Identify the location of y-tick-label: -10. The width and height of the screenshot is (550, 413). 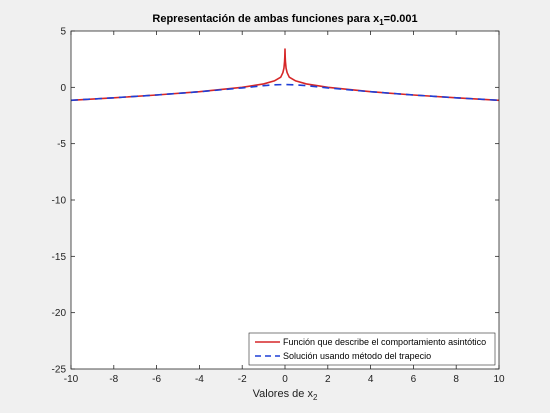
(59, 201).